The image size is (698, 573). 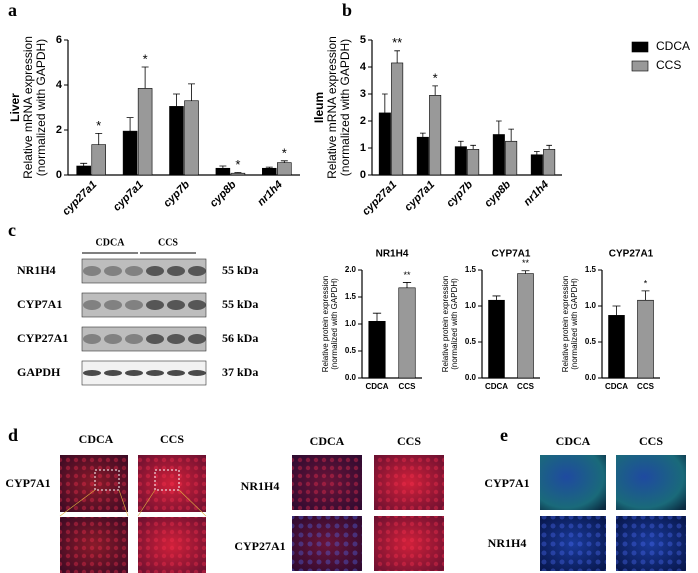 I want to click on panel-letter: e, so click(x=504, y=435).